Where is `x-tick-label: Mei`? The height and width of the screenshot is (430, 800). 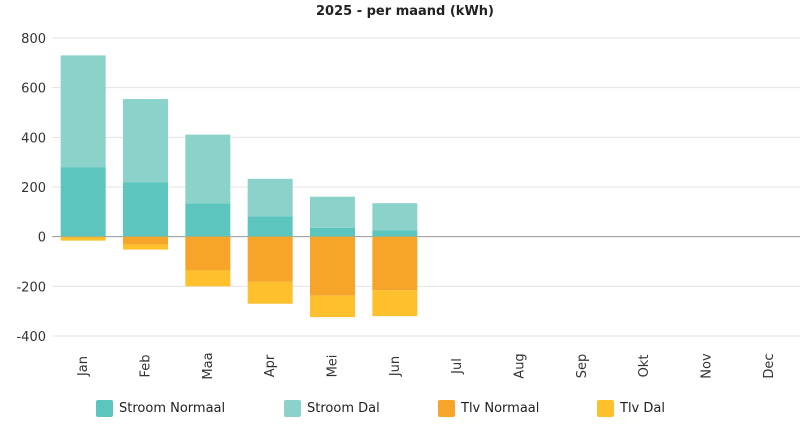 x-tick-label: Mei is located at coordinates (333, 366).